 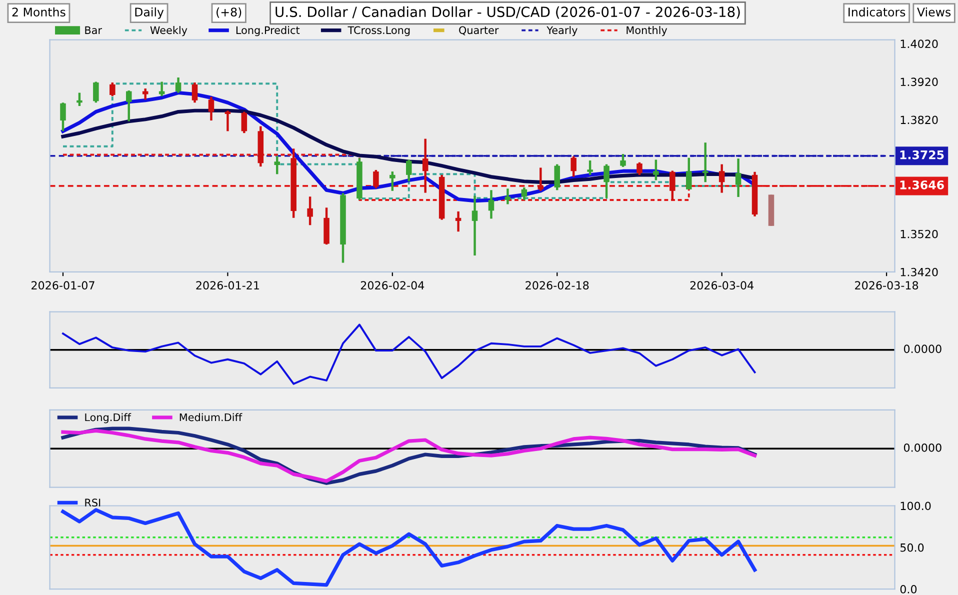 What do you see at coordinates (92, 502) in the screenshot?
I see `legend-label: RSI` at bounding box center [92, 502].